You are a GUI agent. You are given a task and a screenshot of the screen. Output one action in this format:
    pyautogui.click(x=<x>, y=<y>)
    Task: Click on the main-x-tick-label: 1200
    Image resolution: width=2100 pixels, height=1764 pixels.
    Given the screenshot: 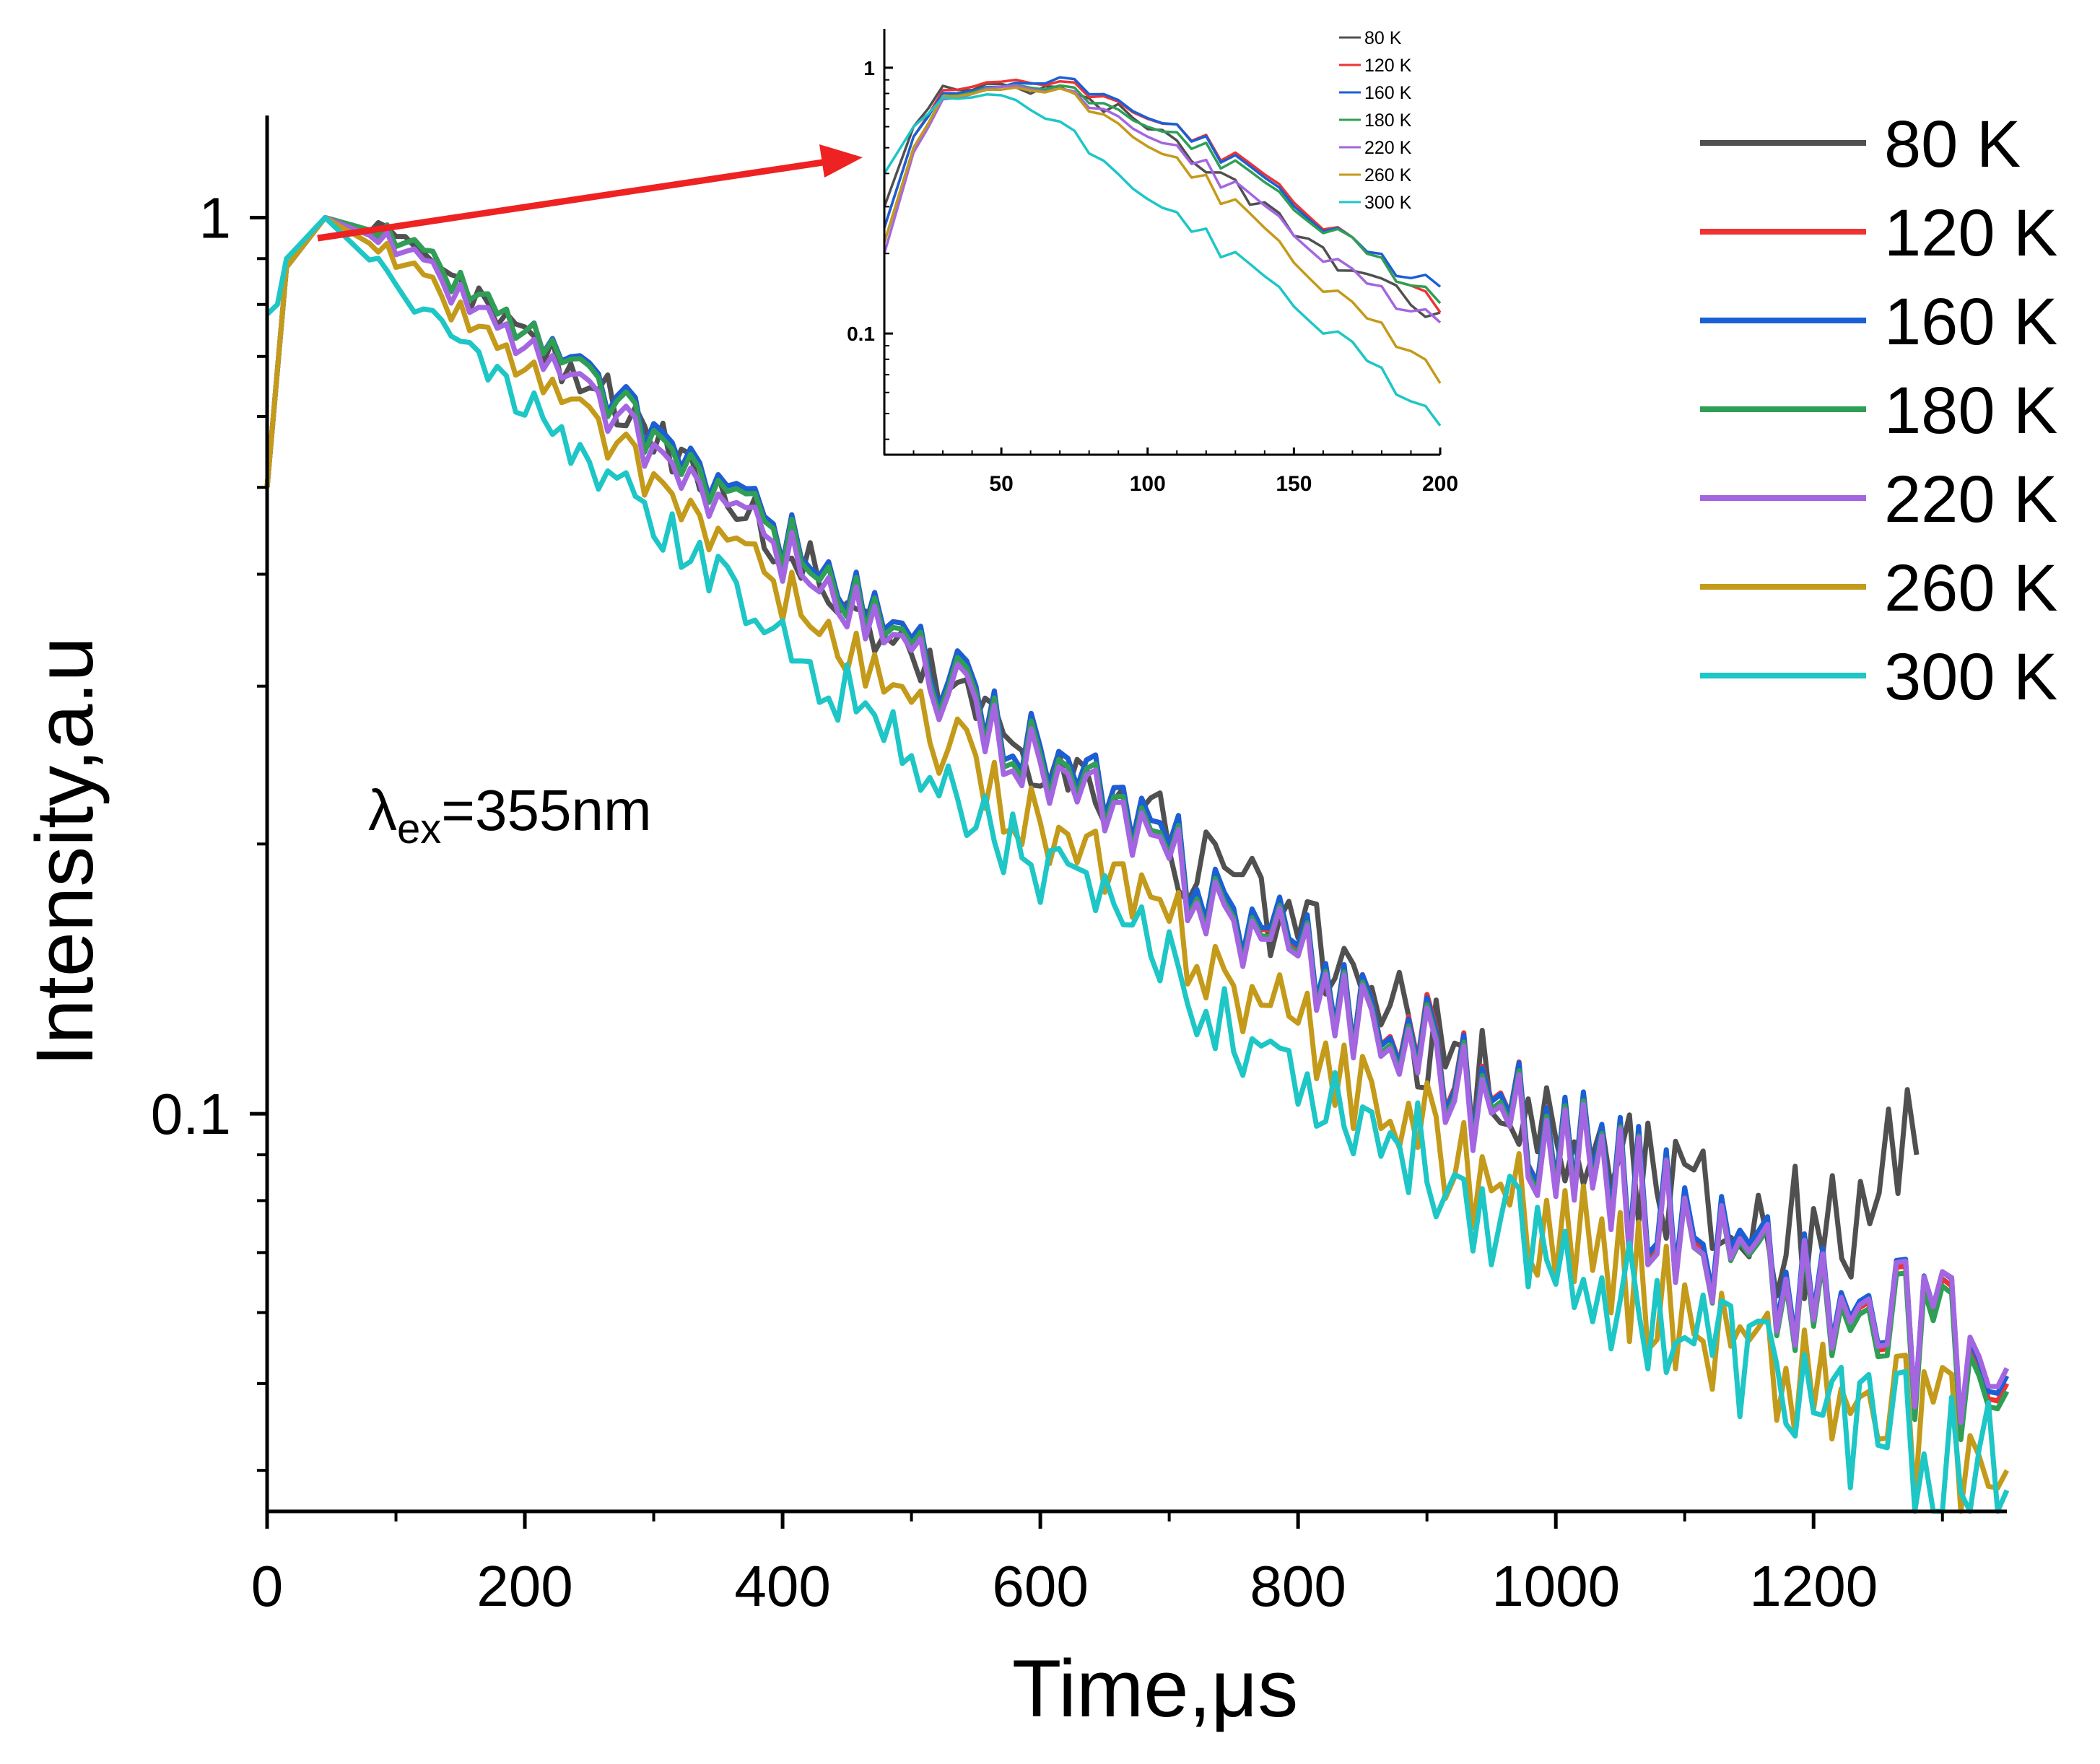 What is the action you would take?
    pyautogui.click(x=1813, y=1586)
    